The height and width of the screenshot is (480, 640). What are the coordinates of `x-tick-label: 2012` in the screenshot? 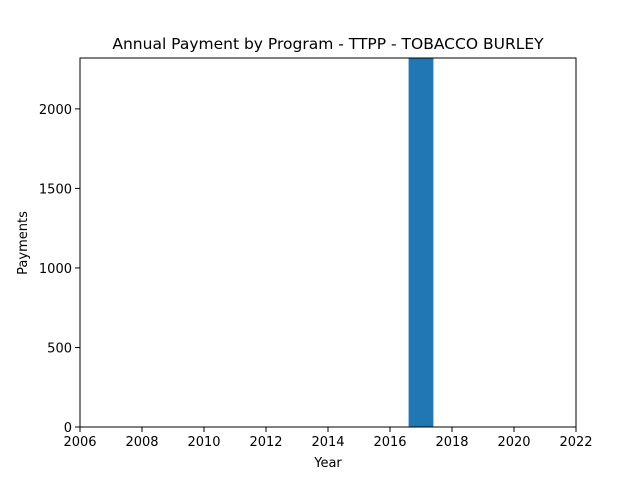 It's located at (265, 442).